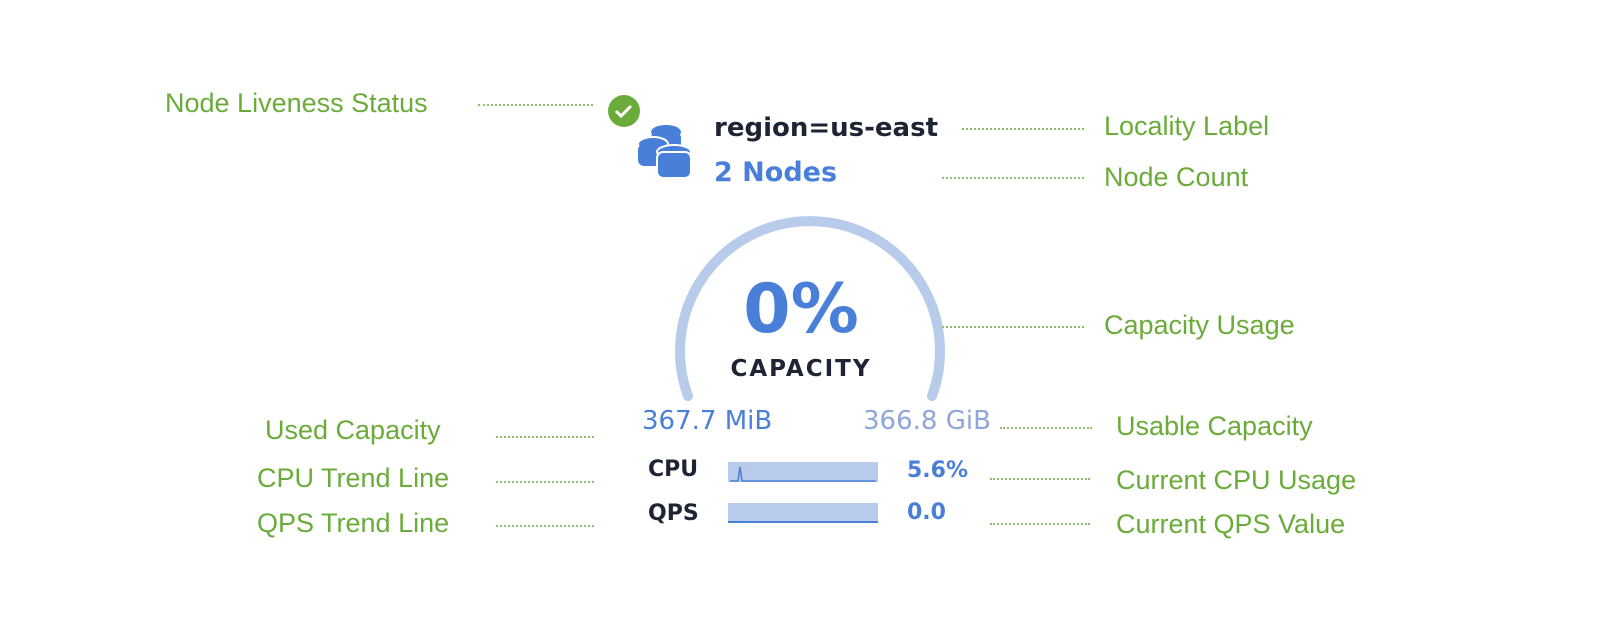 The width and height of the screenshot is (1602, 644). Describe the element at coordinates (353, 523) in the screenshot. I see `annotation-qps-trend: QPS Trend Line` at that location.